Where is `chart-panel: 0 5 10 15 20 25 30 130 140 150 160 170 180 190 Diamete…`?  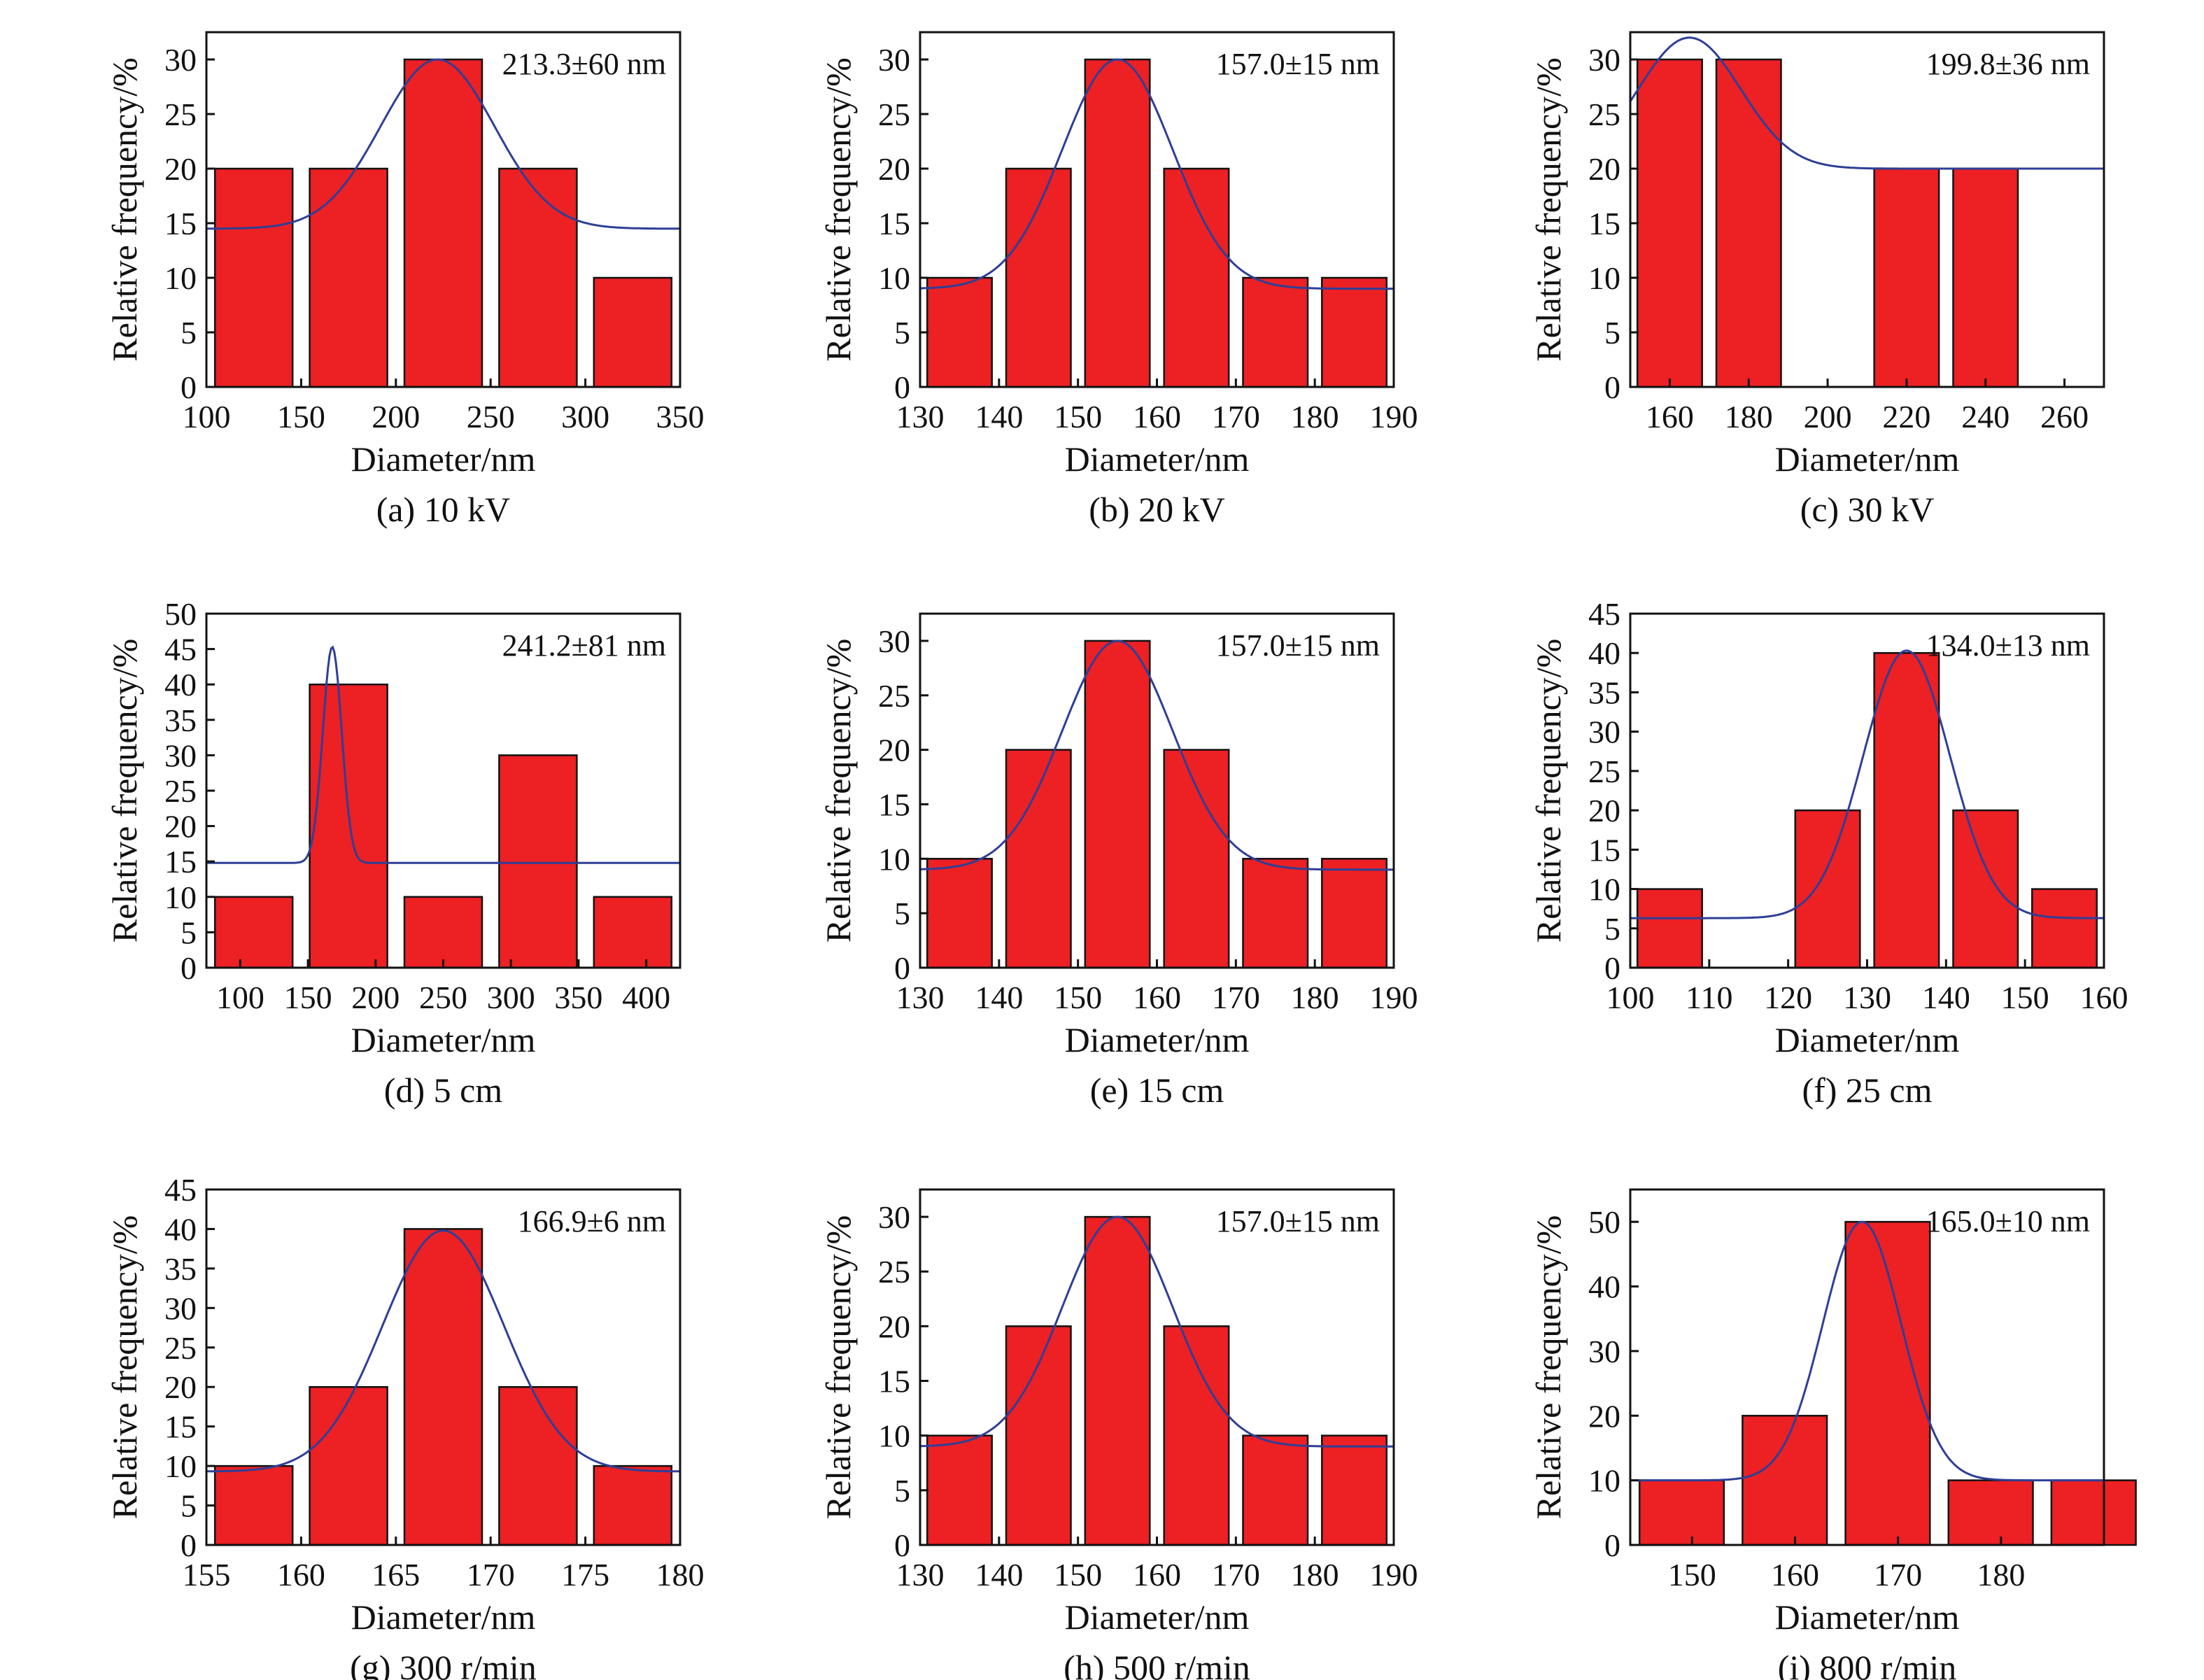
chart-panel: 0 5 10 15 20 25 30 130 140 150 160 170 180 190 Diamete… is located at coordinates (1118, 861).